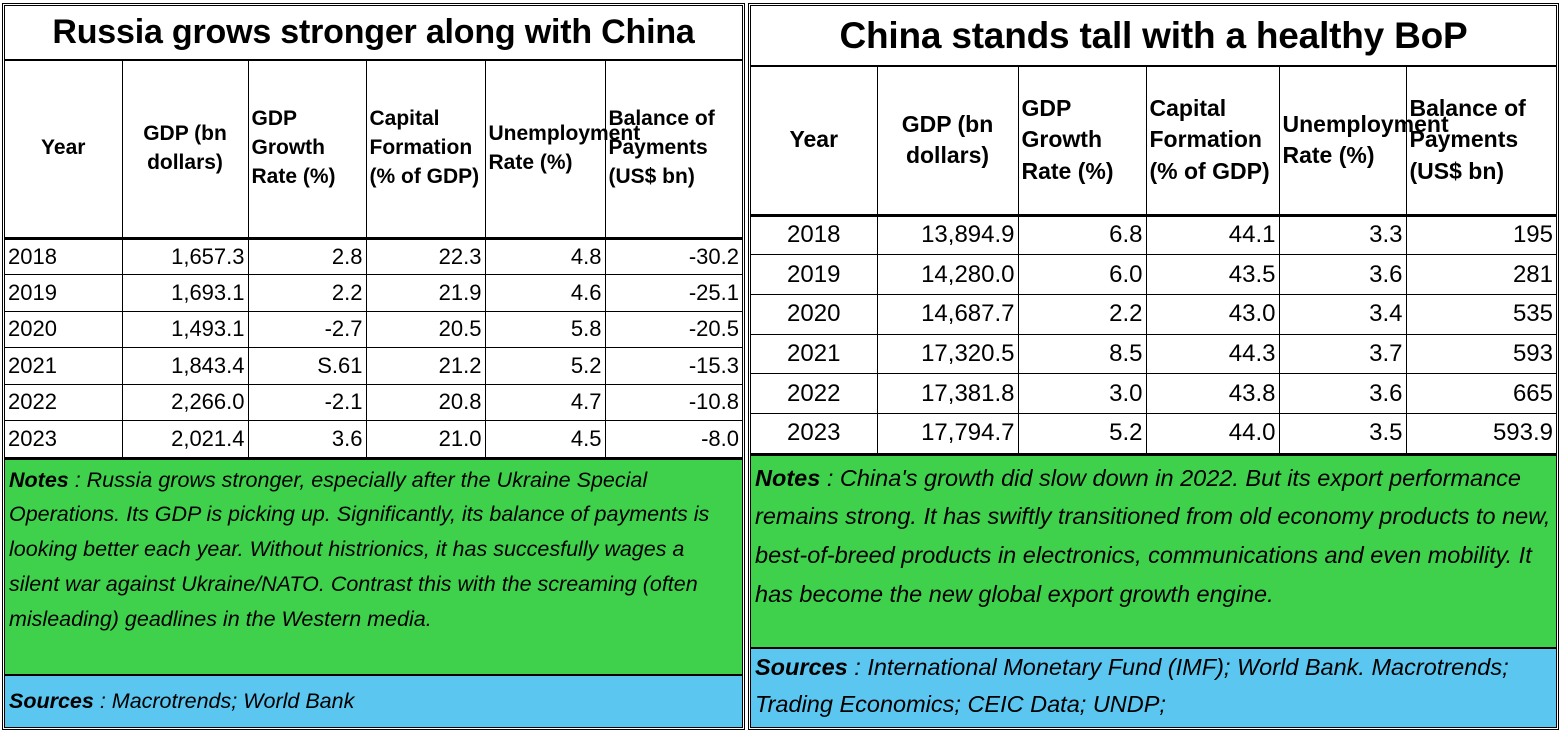 This screenshot has height=733, width=1561. Describe the element at coordinates (673, 256) in the screenshot. I see `cell-bop: -30.2` at that location.